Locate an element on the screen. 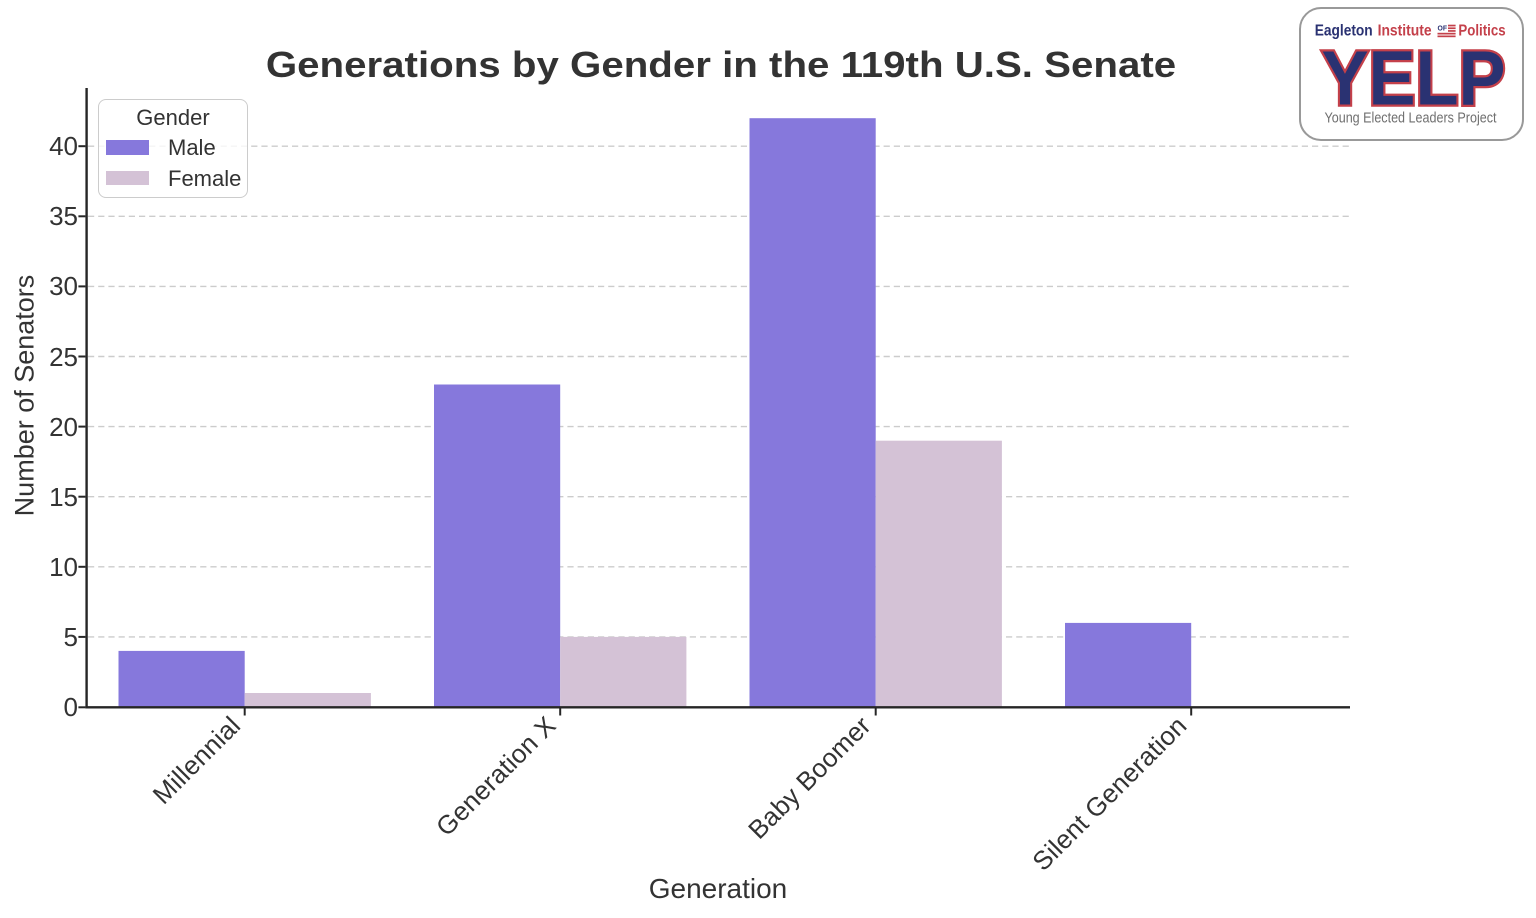  svg-text: Eagleton is located at coordinates (1344, 30).